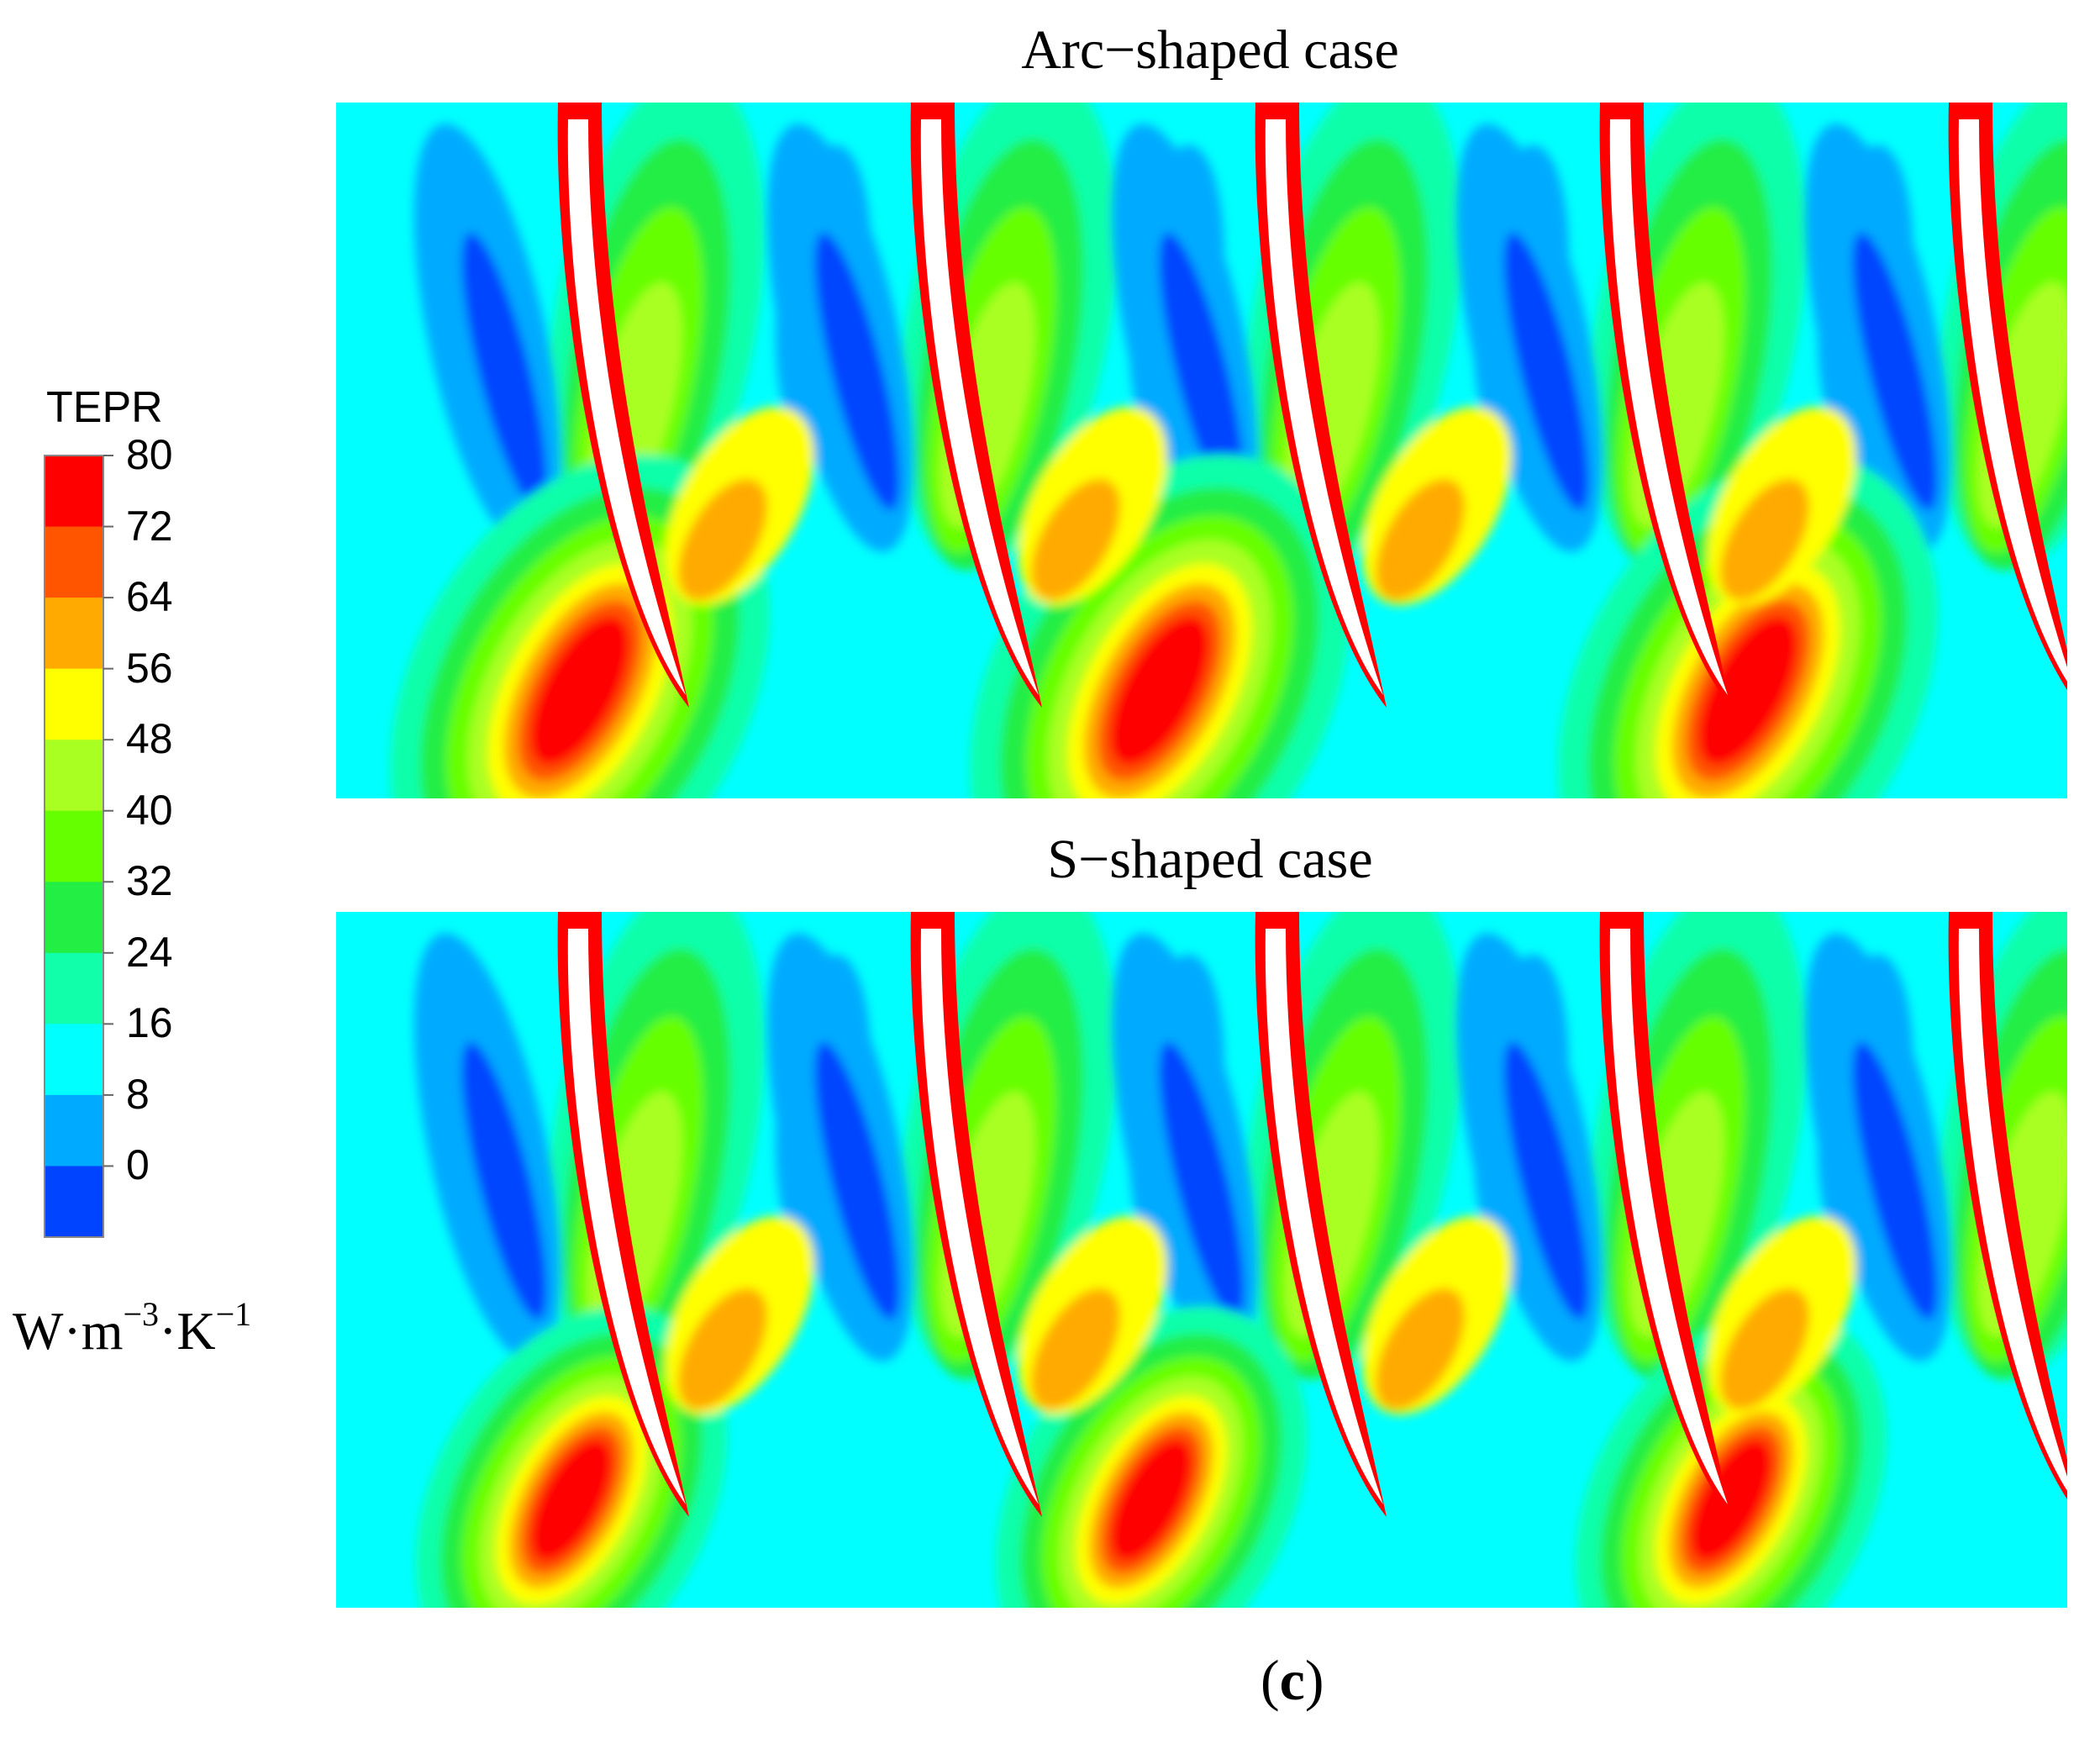 This screenshot has width=2100, height=1738. What do you see at coordinates (138, 1094) in the screenshot?
I see `colorbar-tick-label: 8` at bounding box center [138, 1094].